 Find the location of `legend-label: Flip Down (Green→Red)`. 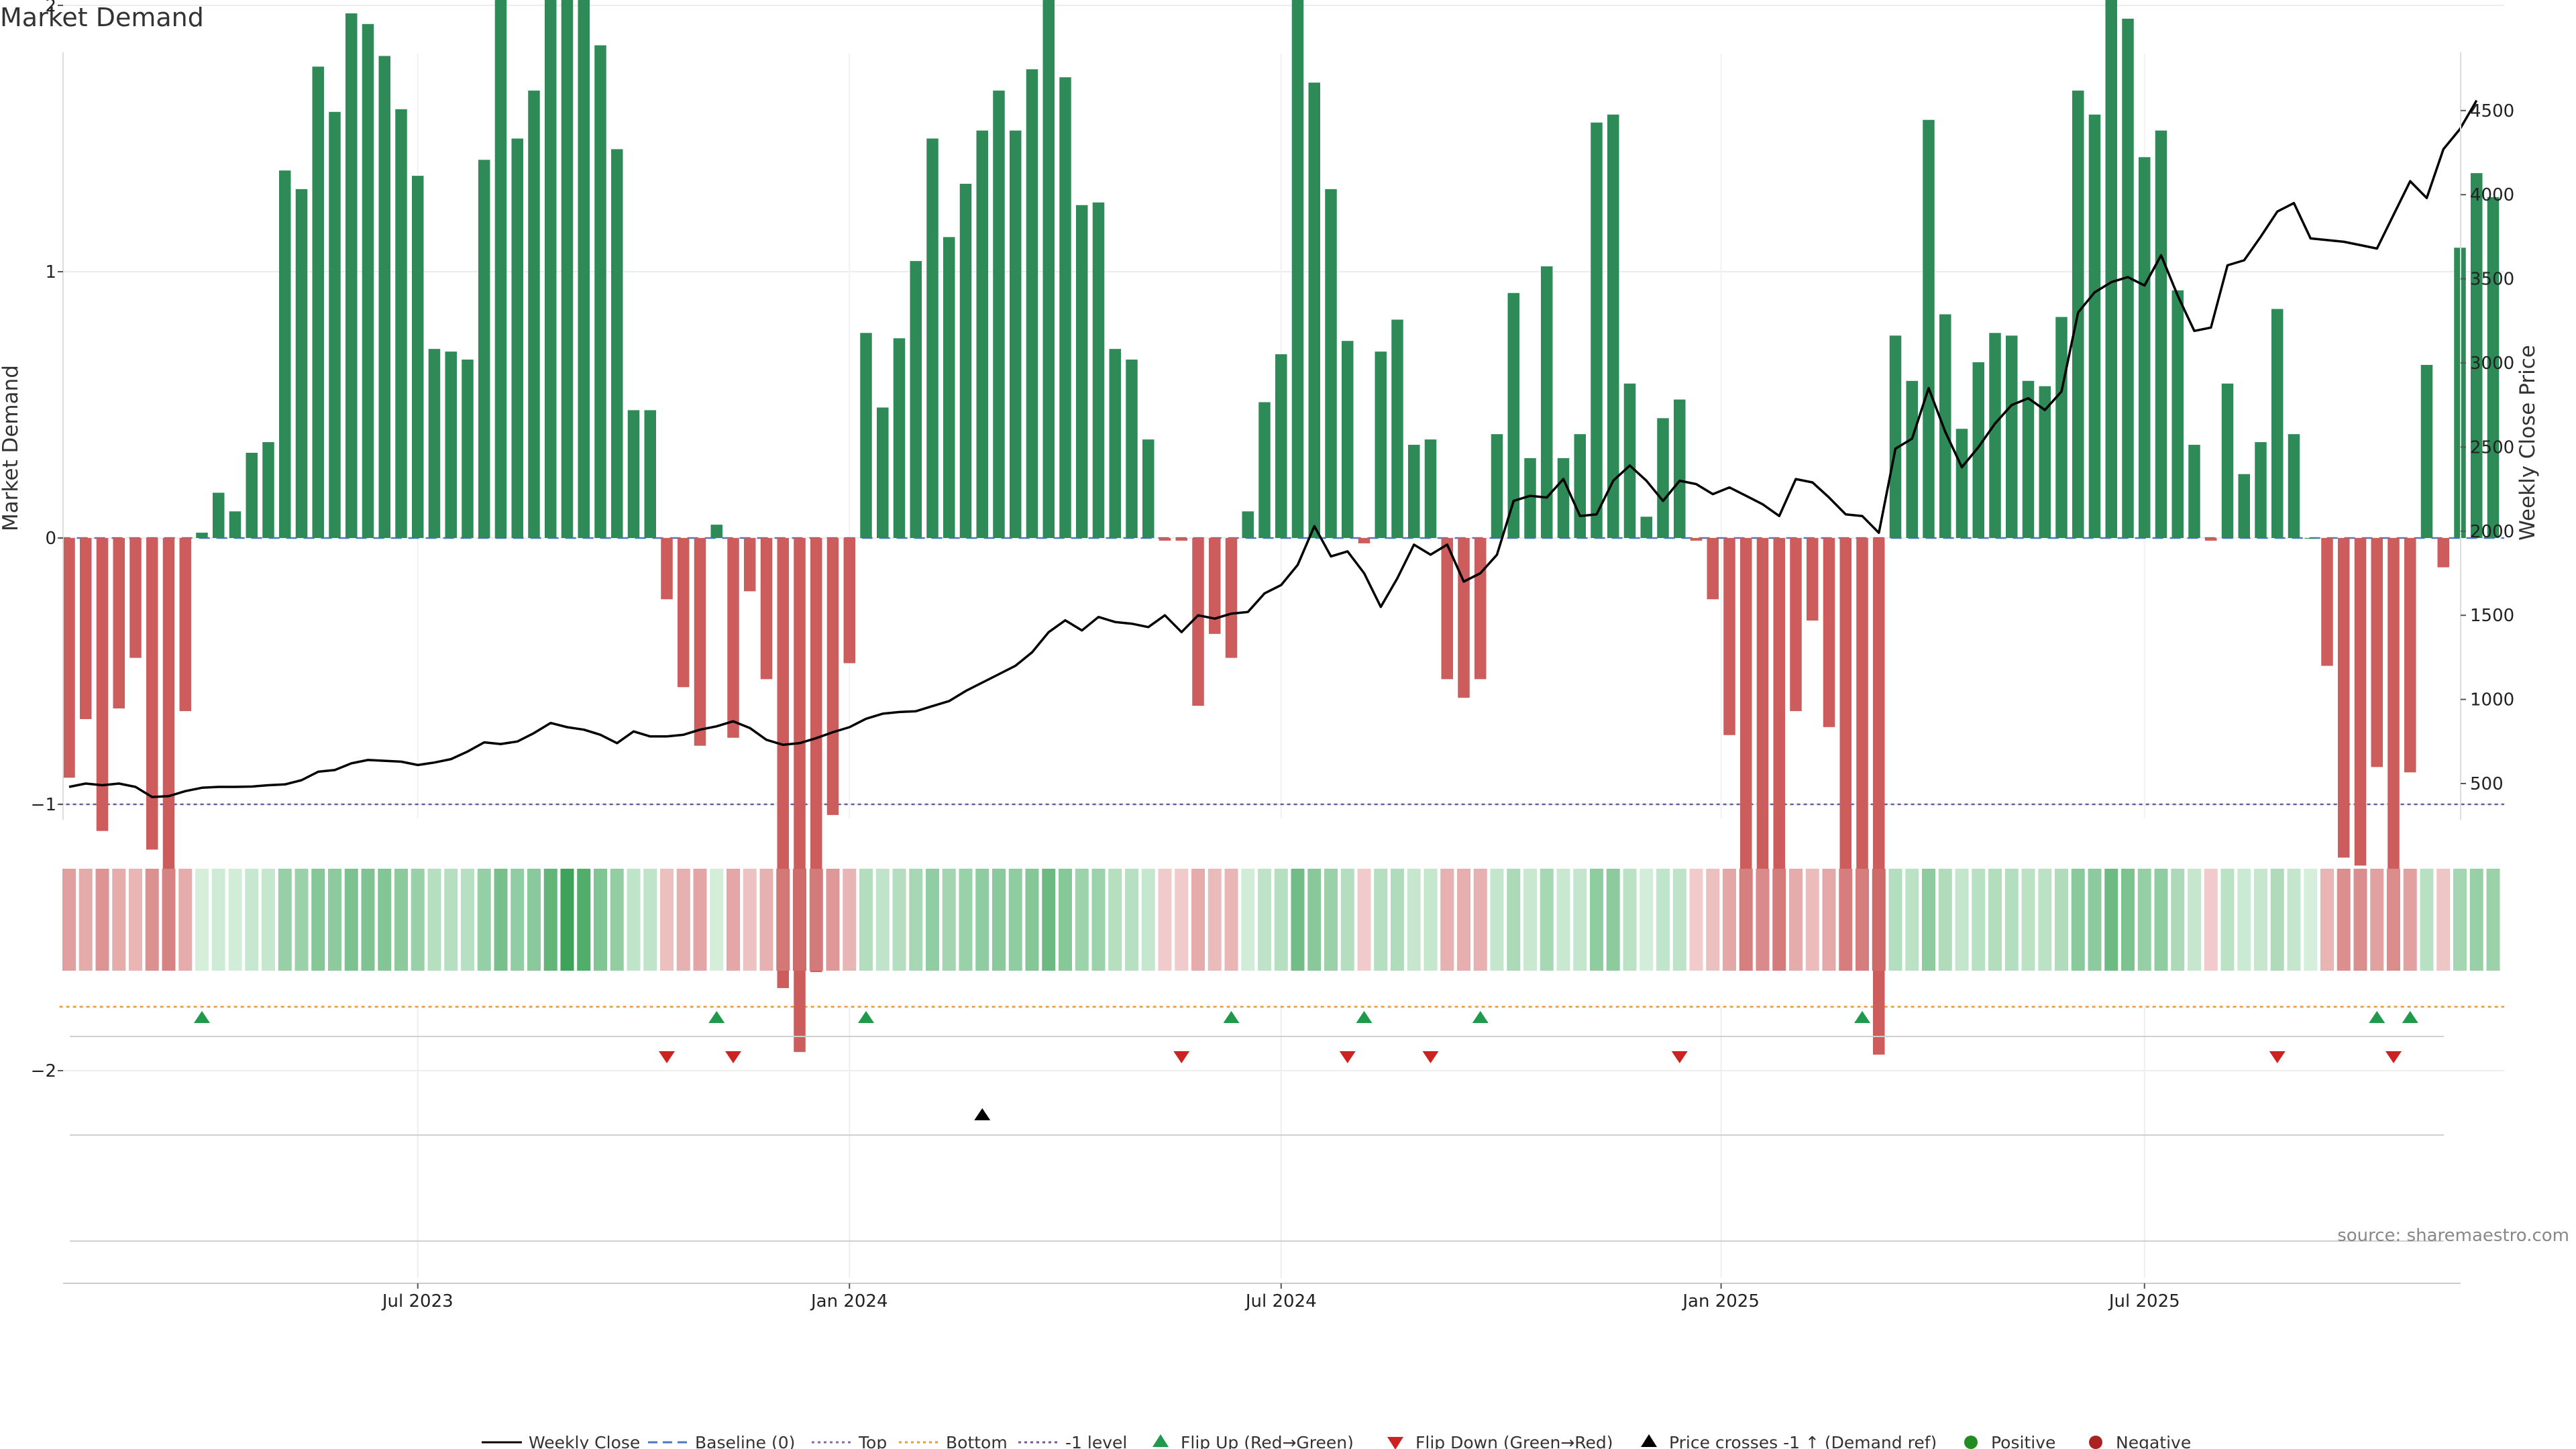

legend-label: Flip Down (Green→Red) is located at coordinates (1514, 1441).